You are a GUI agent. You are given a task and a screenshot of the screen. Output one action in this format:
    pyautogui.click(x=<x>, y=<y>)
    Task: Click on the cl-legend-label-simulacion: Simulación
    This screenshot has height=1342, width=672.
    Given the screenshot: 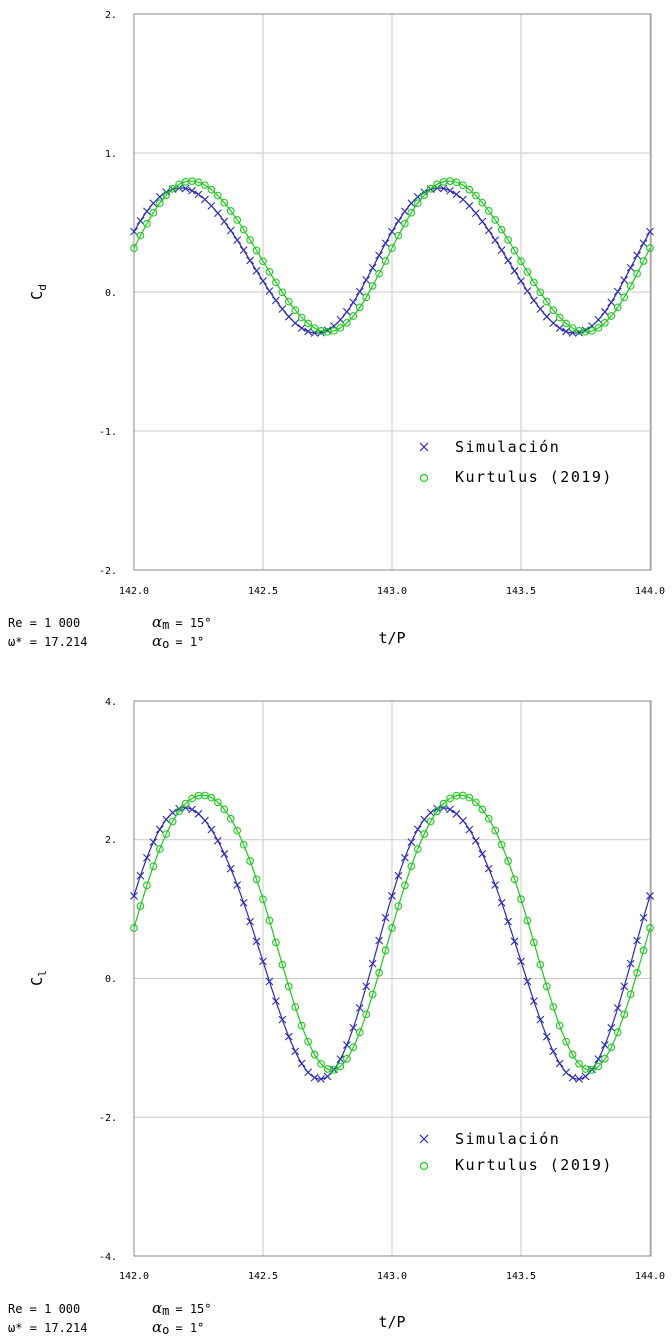 What is the action you would take?
    pyautogui.click(x=507, y=1139)
    